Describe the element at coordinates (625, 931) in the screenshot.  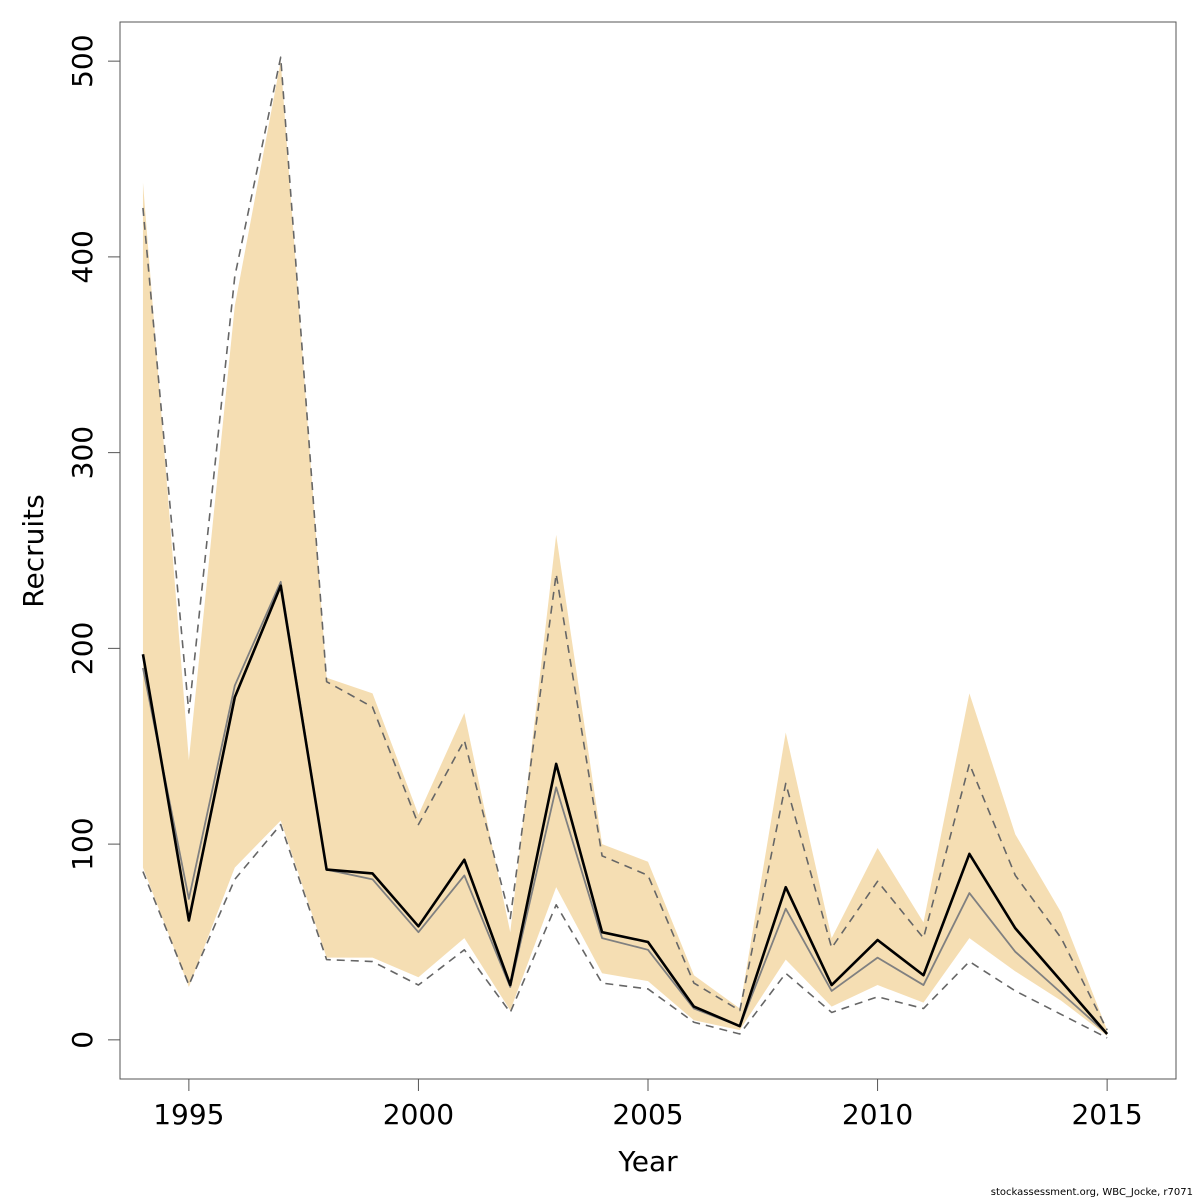
I see `dashed-lower-line` at that location.